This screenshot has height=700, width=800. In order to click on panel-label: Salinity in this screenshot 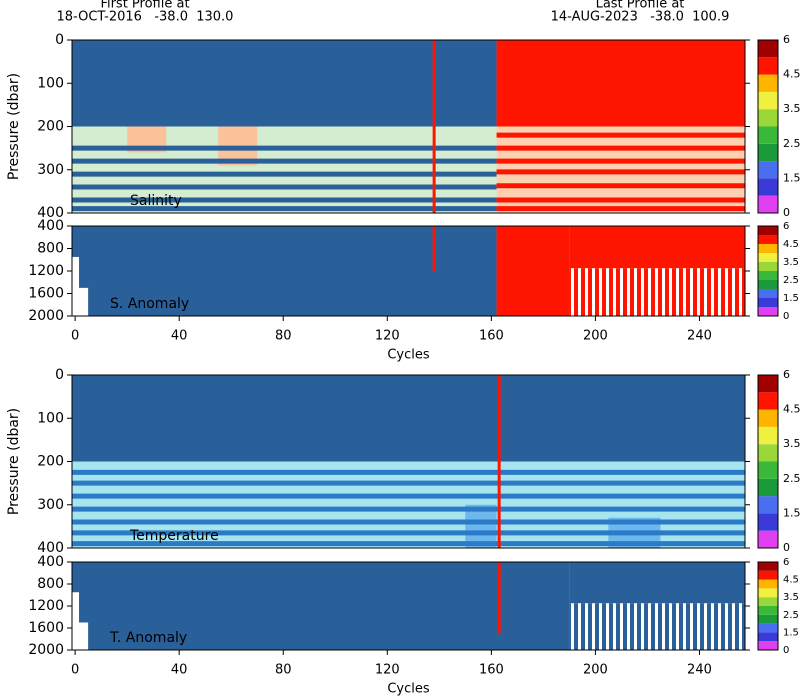, I will do `click(156, 201)`.